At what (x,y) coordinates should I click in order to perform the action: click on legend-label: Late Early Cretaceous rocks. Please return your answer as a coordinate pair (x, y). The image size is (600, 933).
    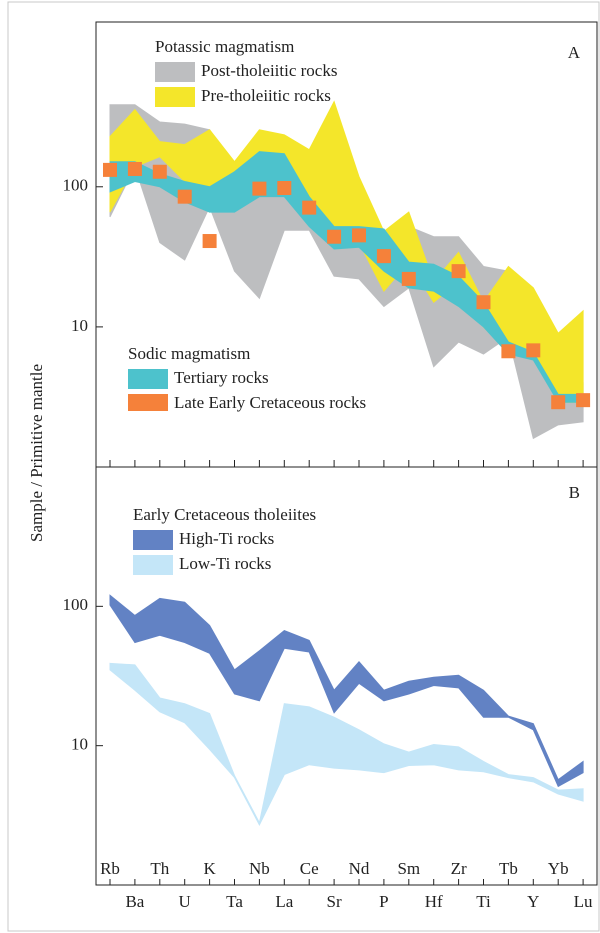
    Looking at the image, I should click on (270, 402).